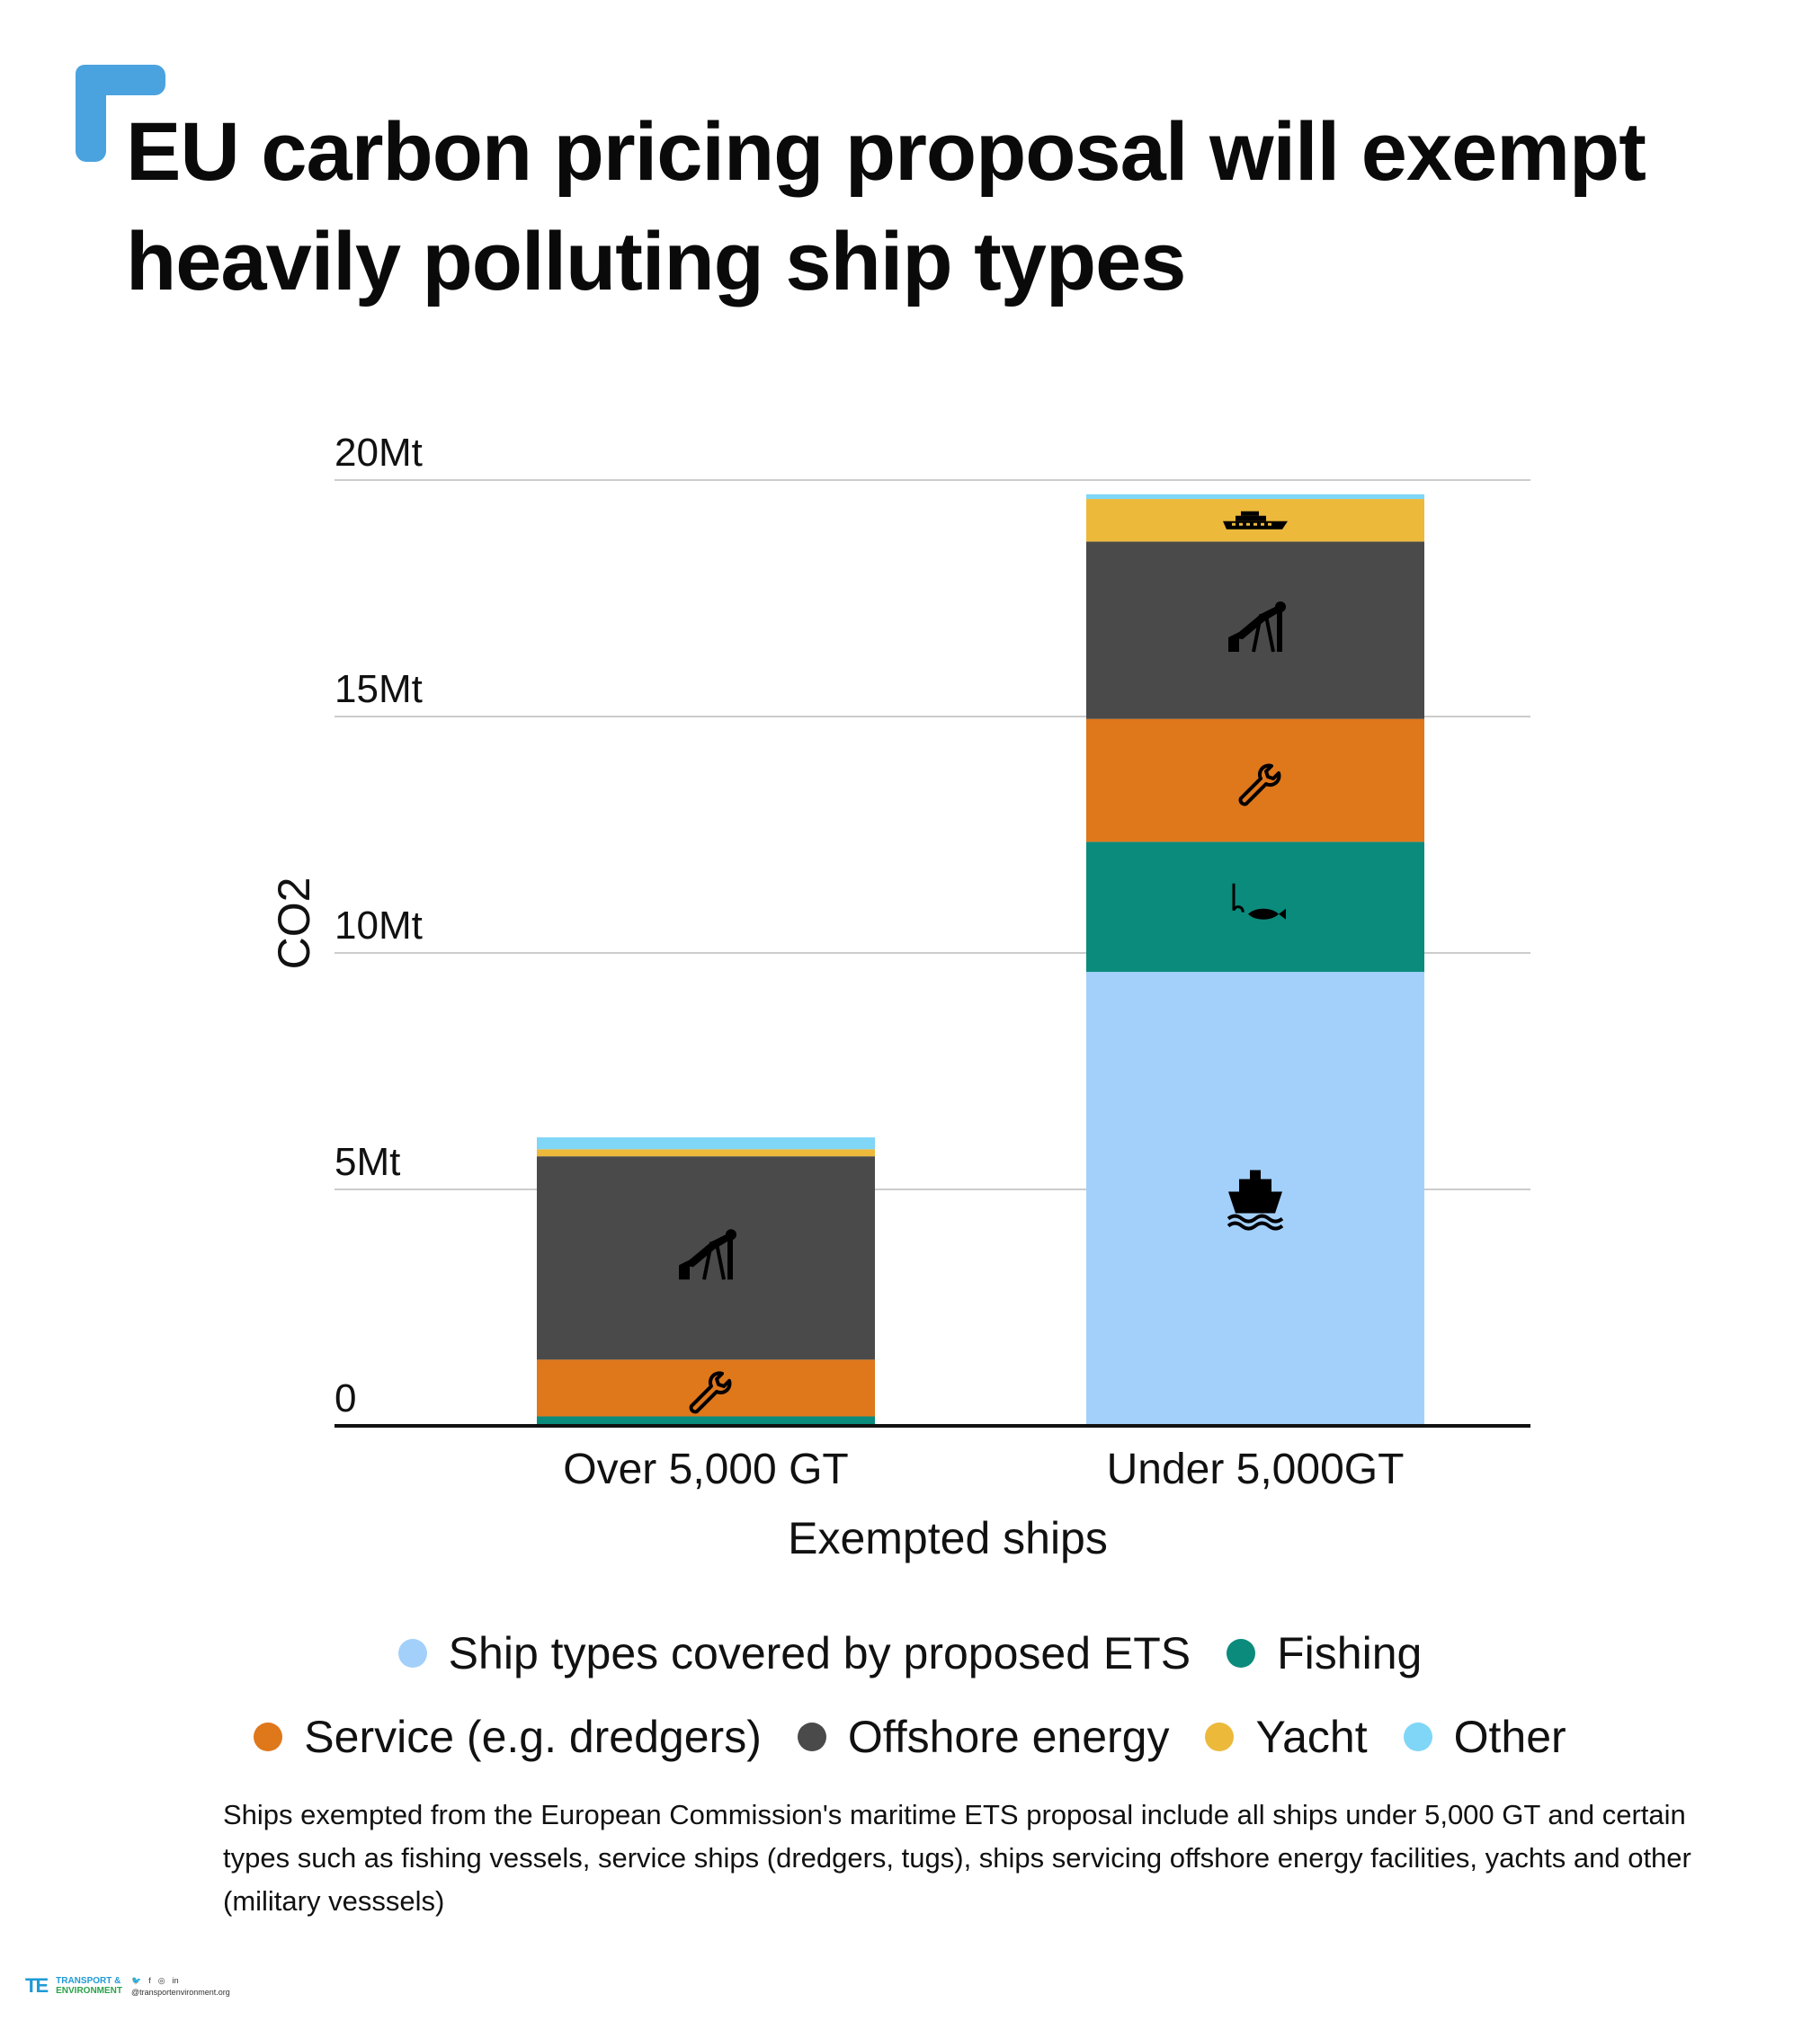 Image resolution: width=1820 pixels, height=2021 pixels. I want to click on x-category-label: Over 5,000 GT, so click(705, 1469).